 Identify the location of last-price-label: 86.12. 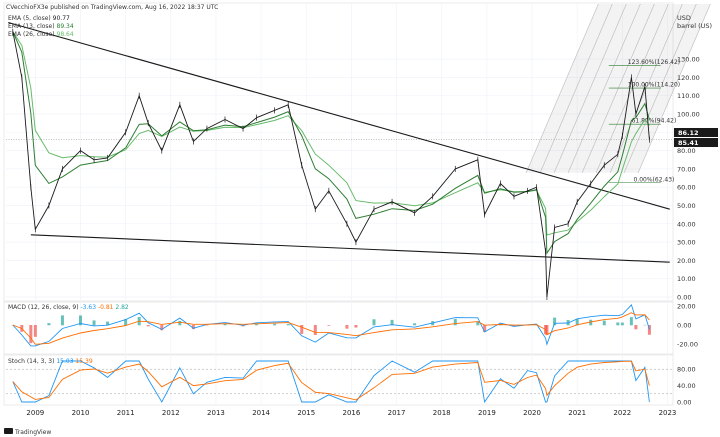
(688, 133).